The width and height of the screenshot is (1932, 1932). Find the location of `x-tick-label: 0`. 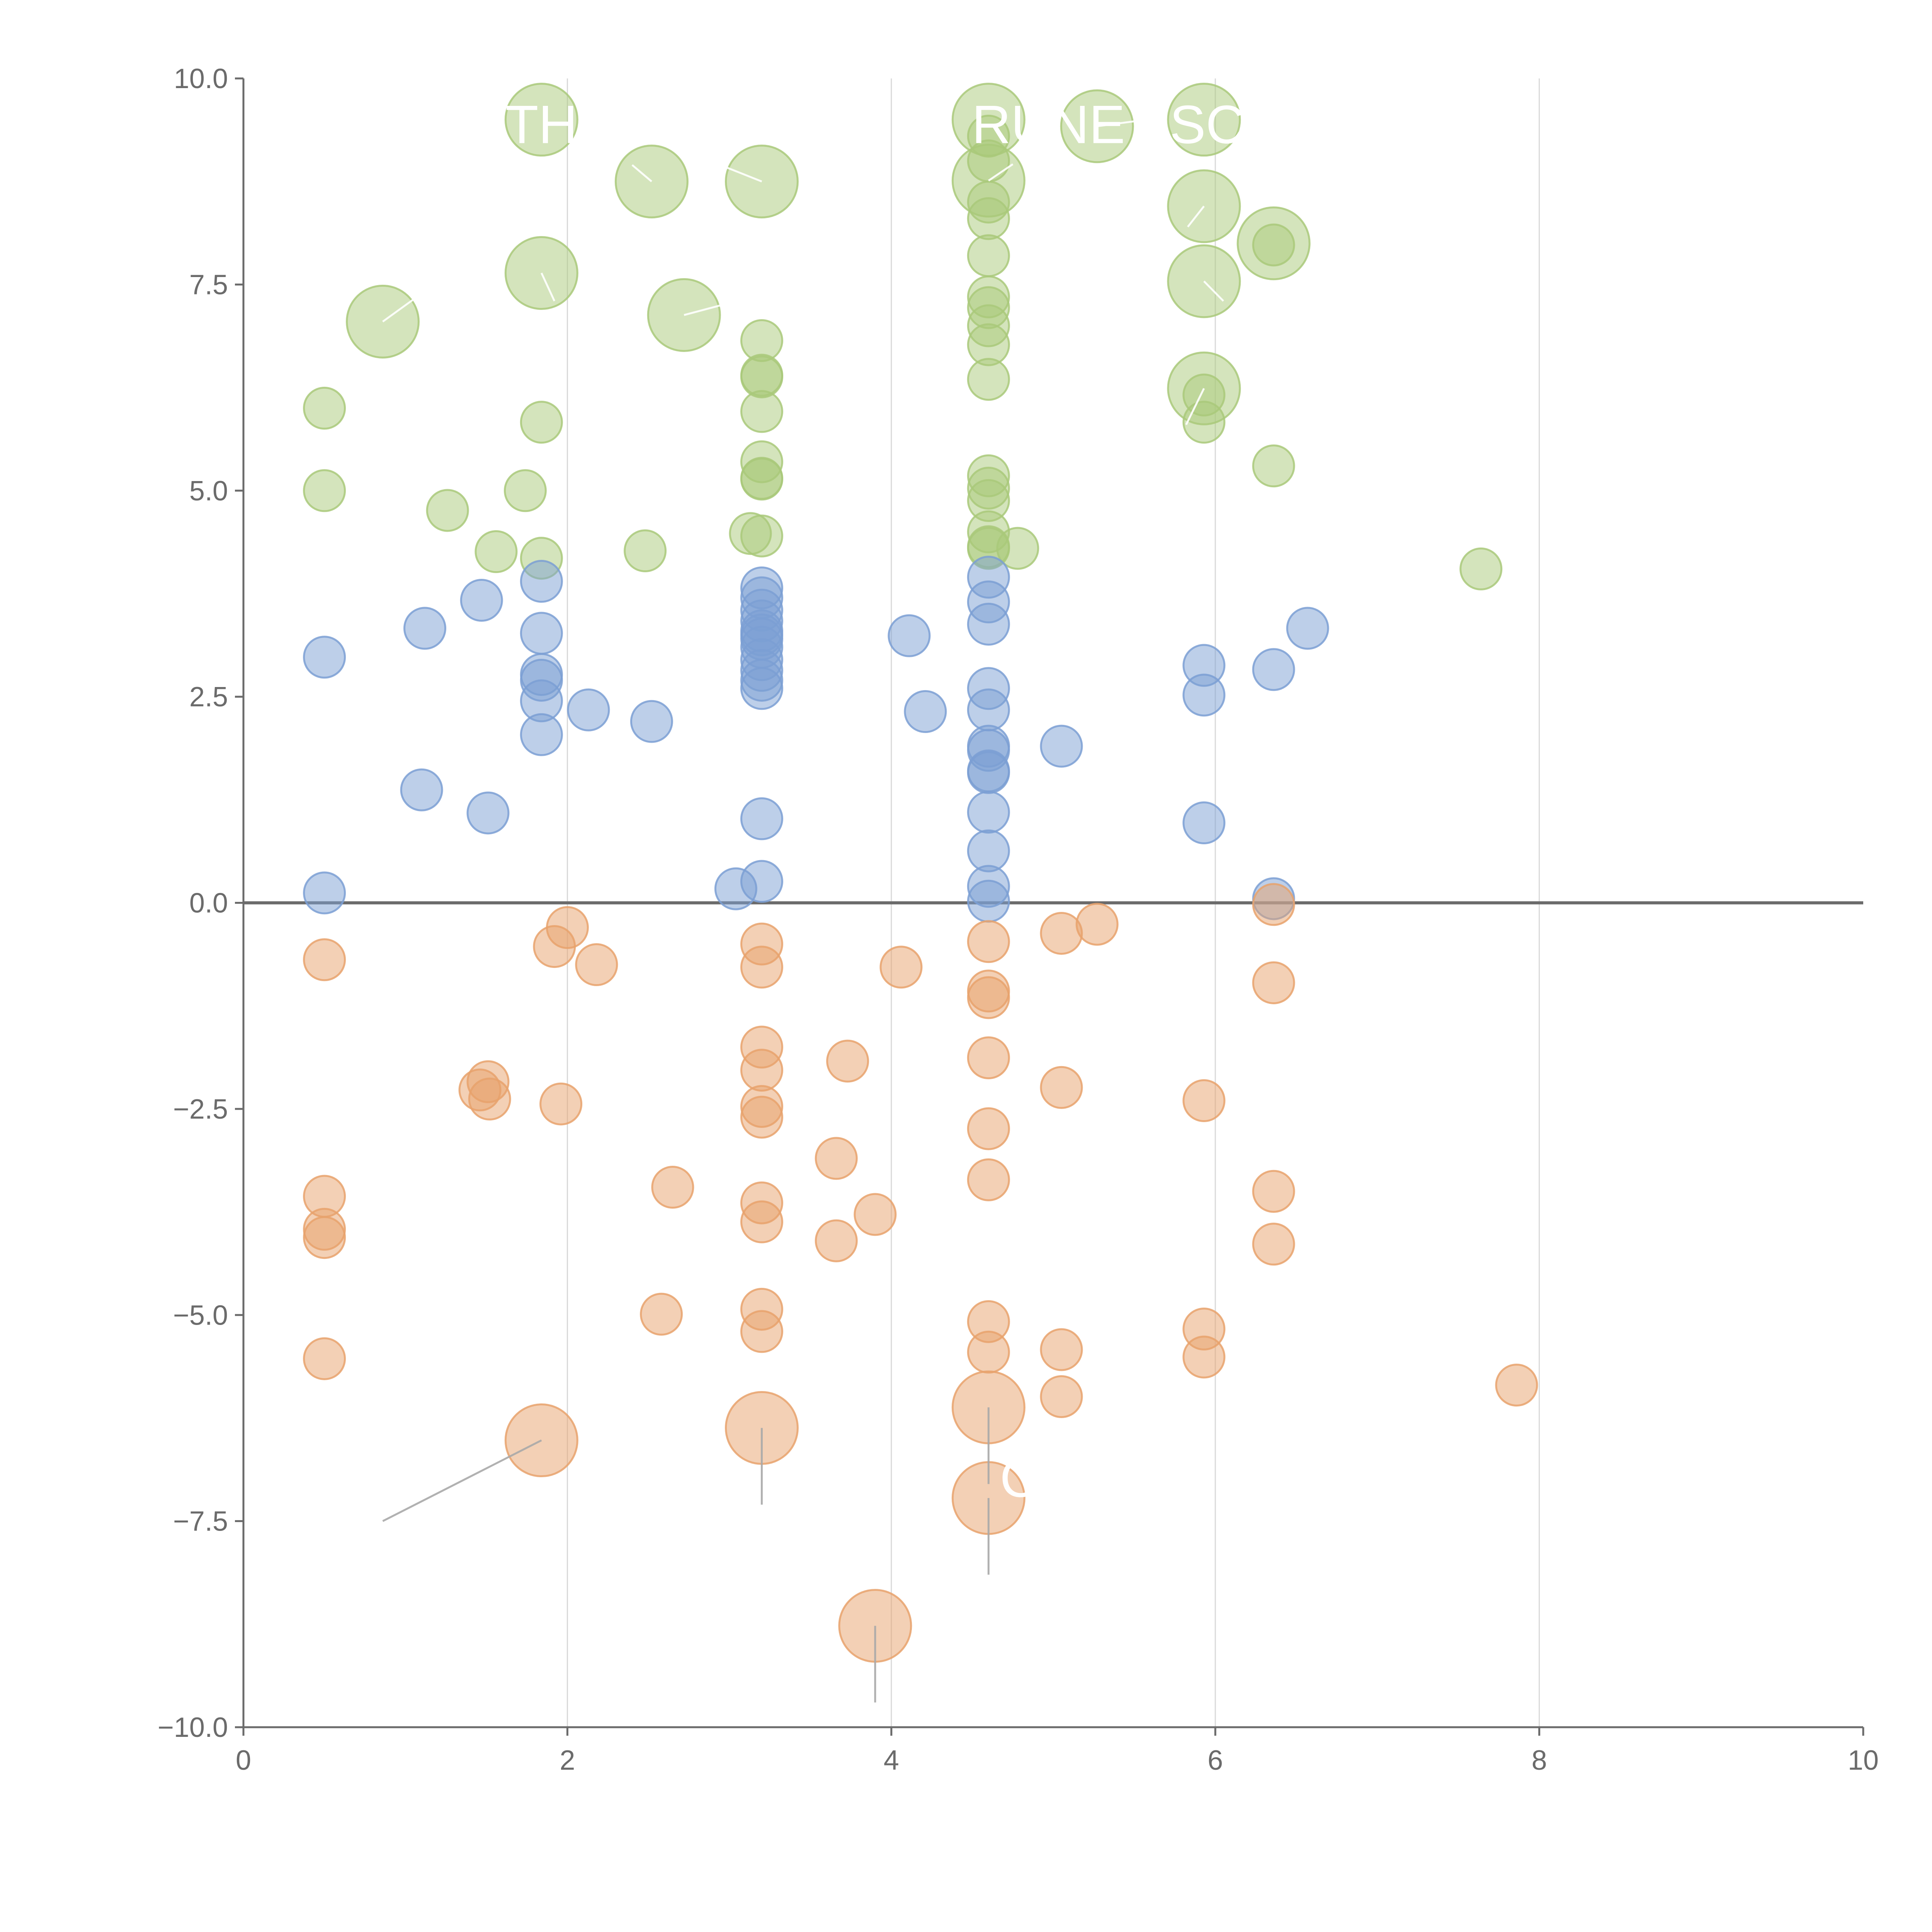

x-tick-label: 0 is located at coordinates (244, 1760).